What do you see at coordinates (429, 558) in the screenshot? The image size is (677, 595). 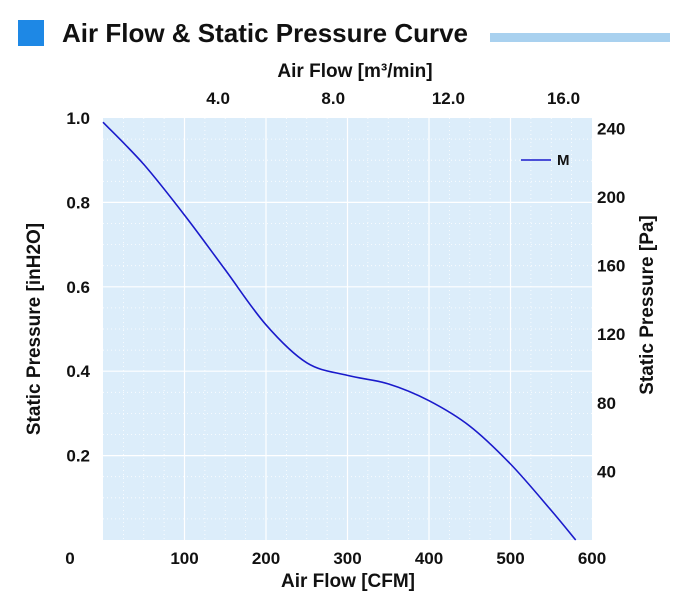 I see `x-tick-label: 400` at bounding box center [429, 558].